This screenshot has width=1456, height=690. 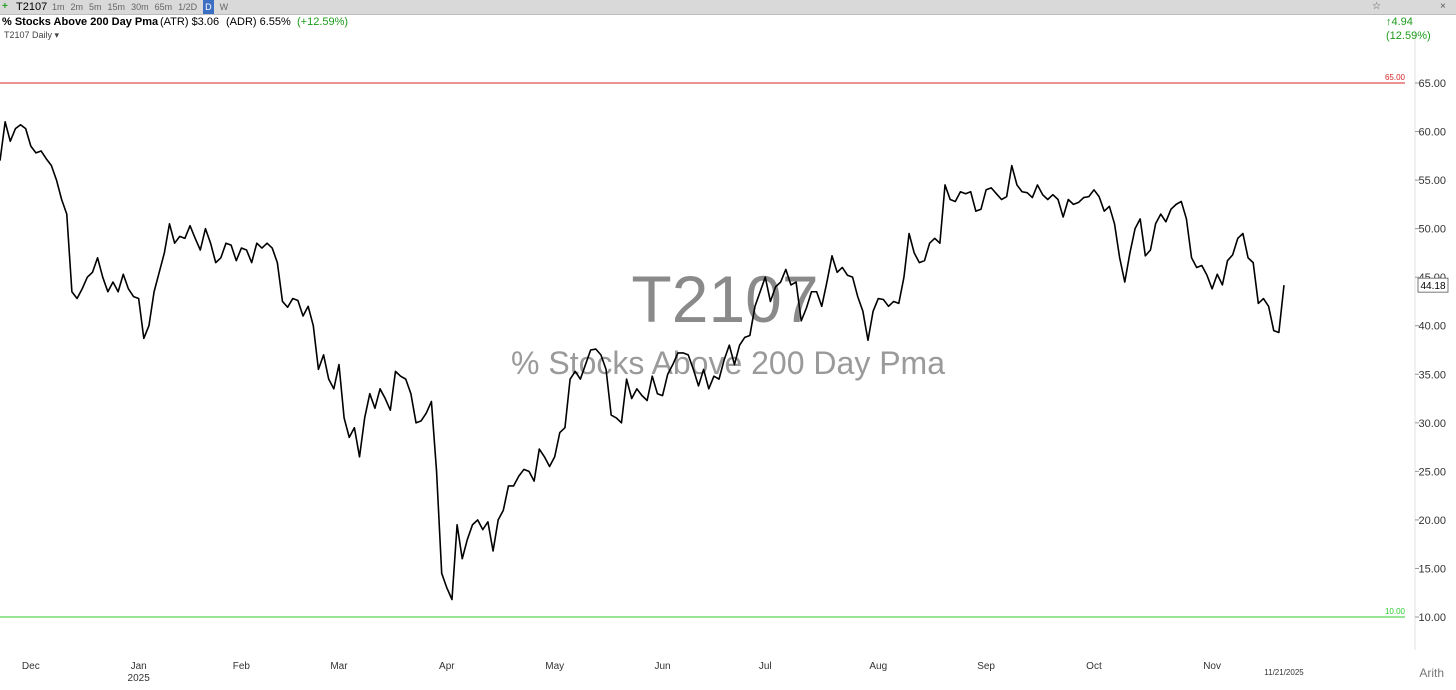 What do you see at coordinates (1432, 181) in the screenshot?
I see `y-tick-label: 55.00` at bounding box center [1432, 181].